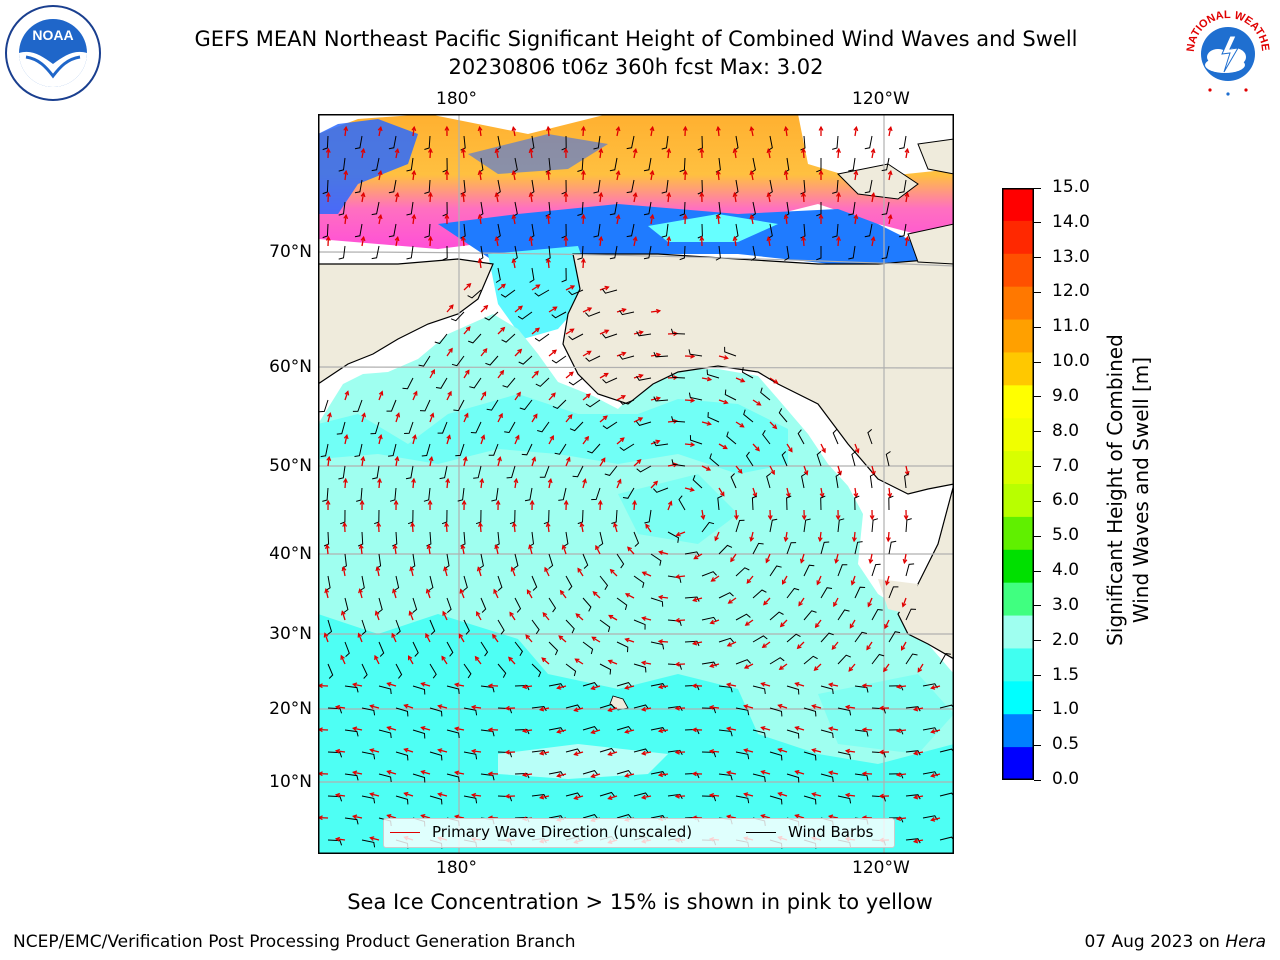 The width and height of the screenshot is (1280, 960). Describe the element at coordinates (1037, 362) in the screenshot. I see `colorbar-tick-mark` at that location.